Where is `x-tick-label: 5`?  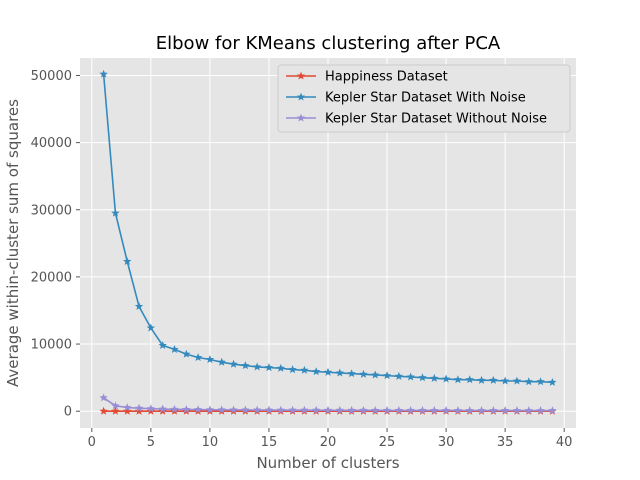
x-tick-label: 5 is located at coordinates (151, 442).